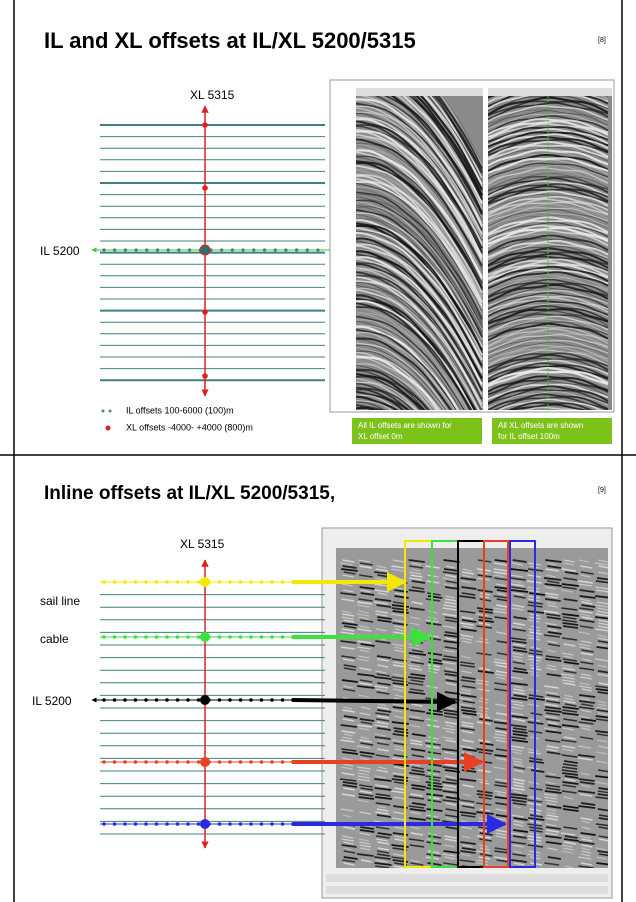 The image size is (636, 902). Describe the element at coordinates (417, 431) in the screenshot. I see `caption-box` at that location.